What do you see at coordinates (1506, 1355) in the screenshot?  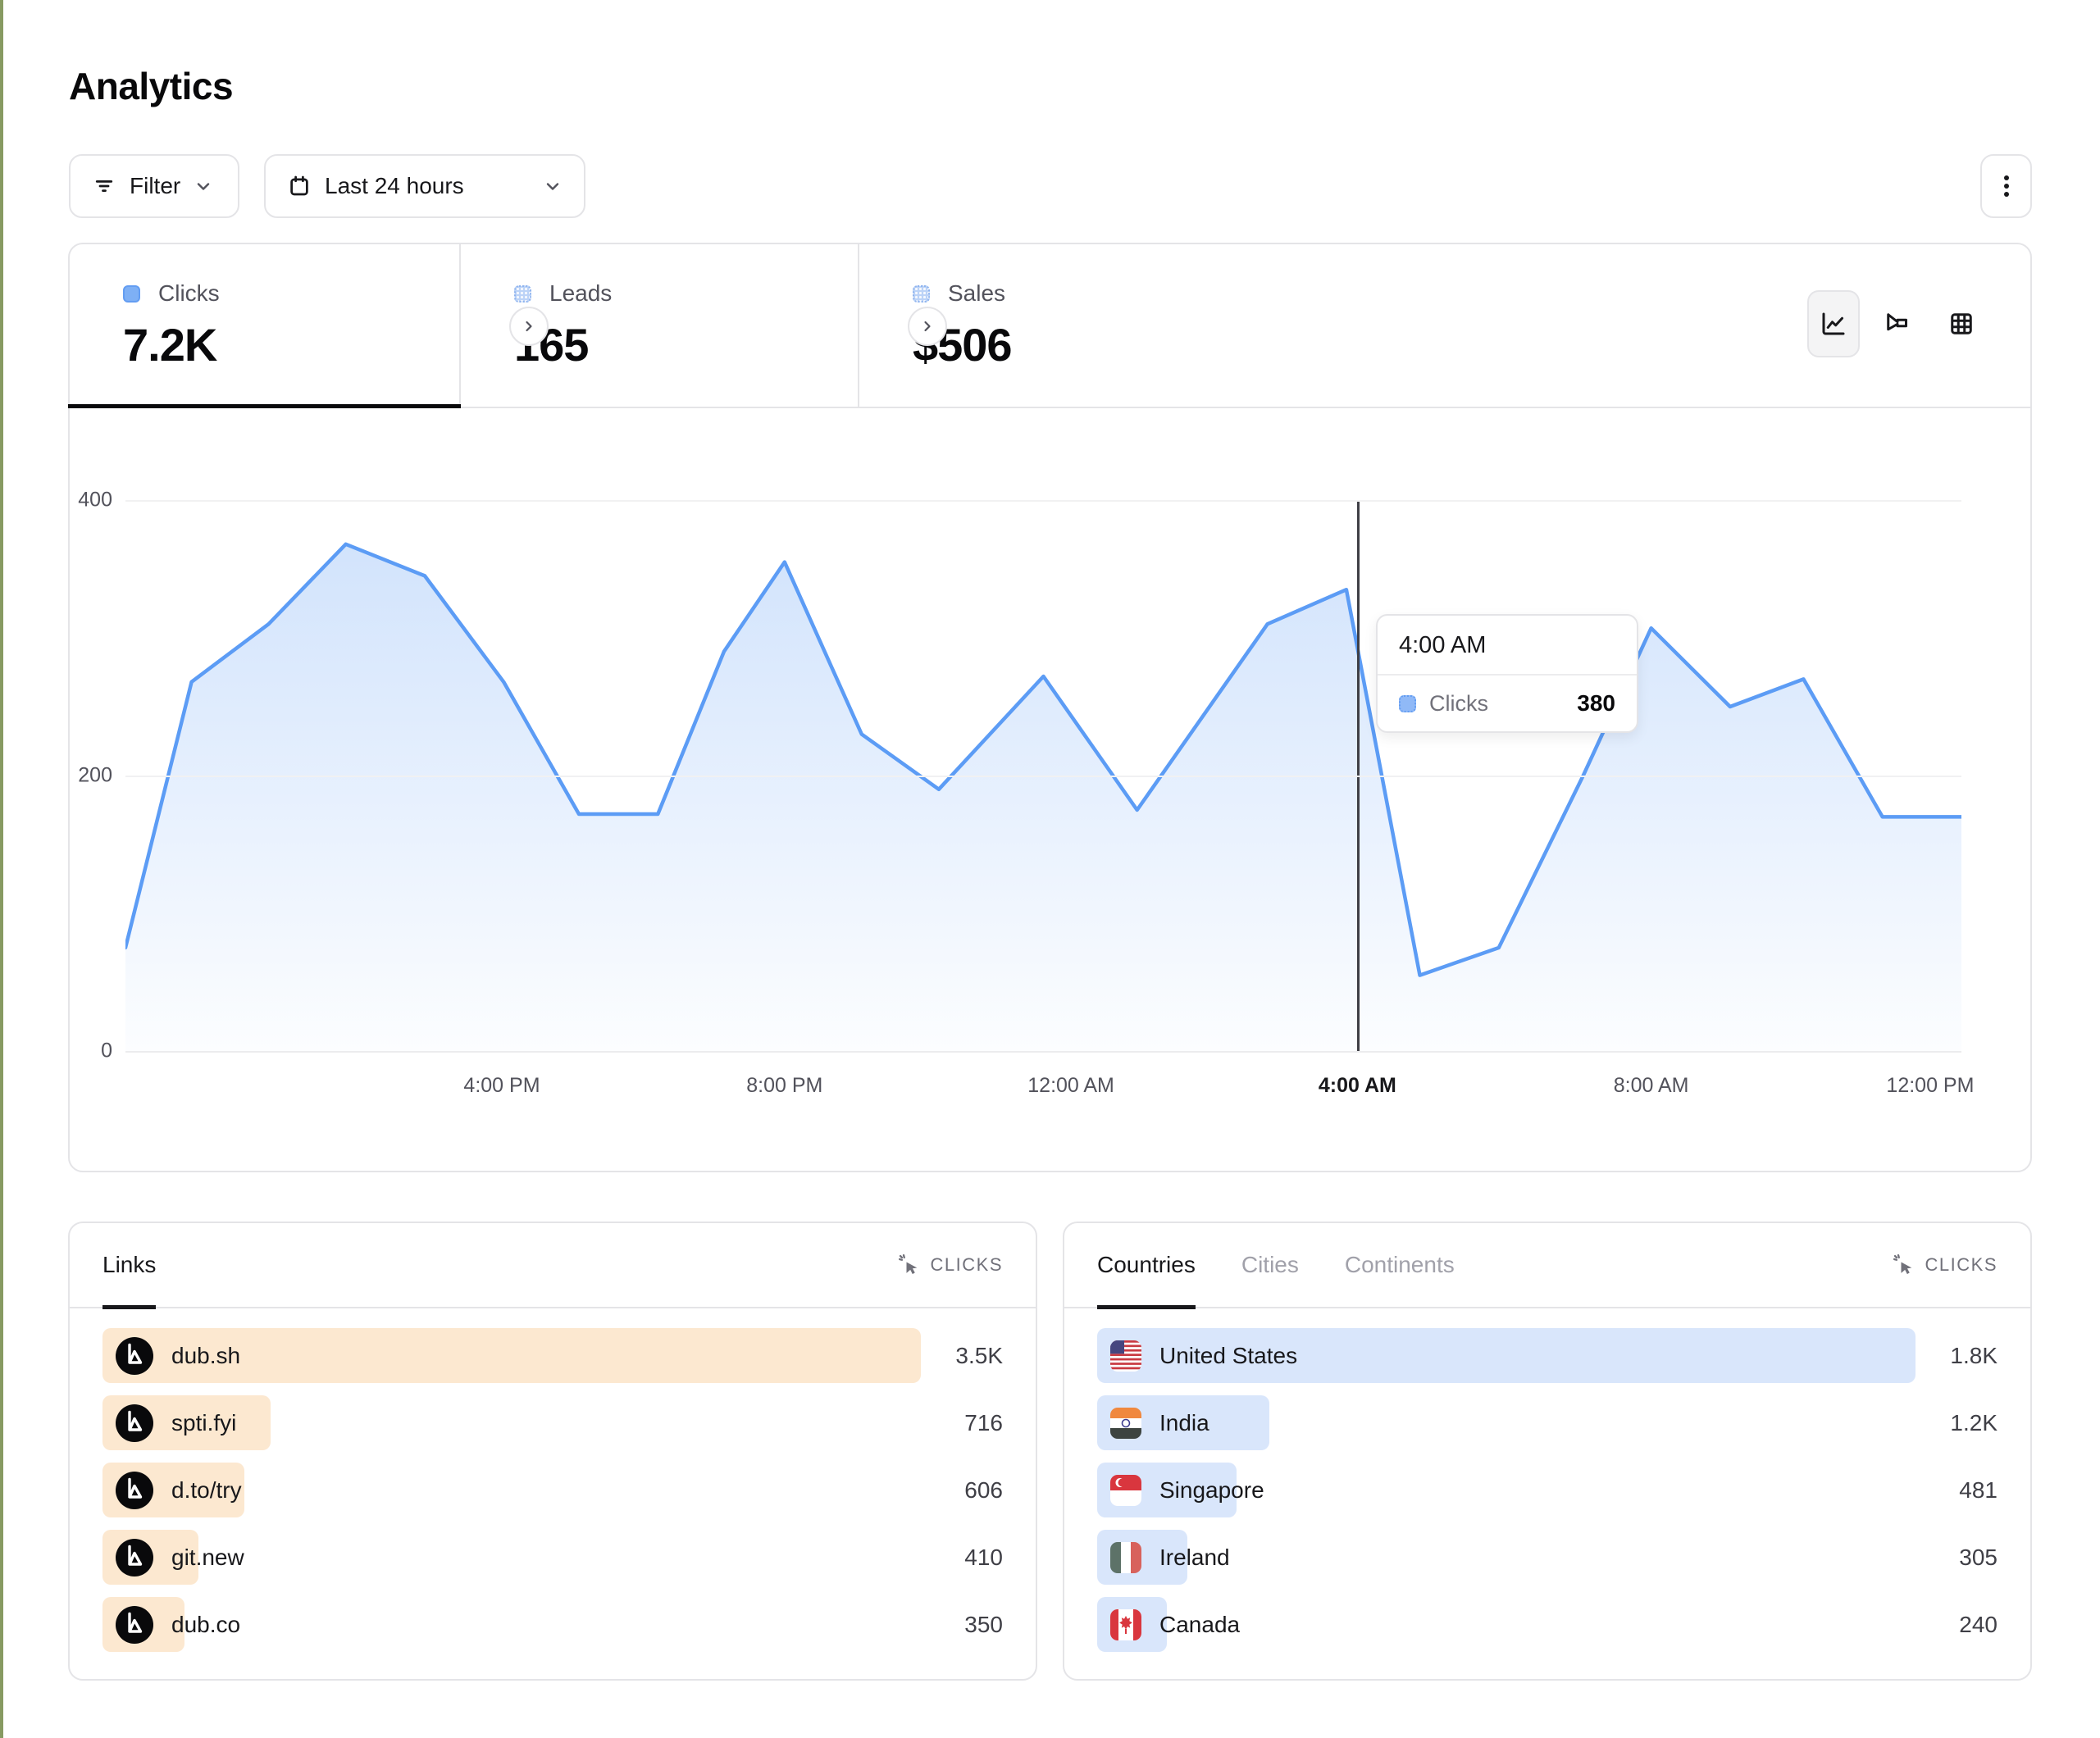 I see `country-bar` at bounding box center [1506, 1355].